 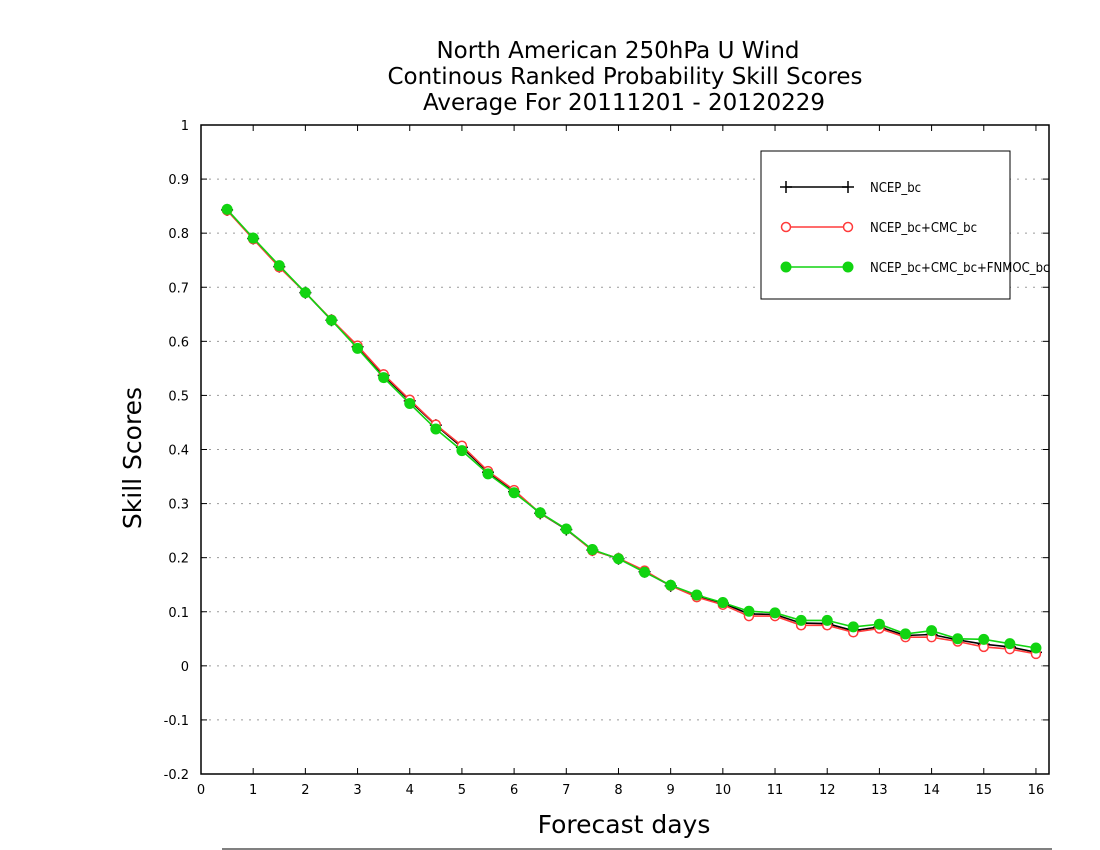 I want to click on y-tick-label: 0.3, so click(x=178, y=505).